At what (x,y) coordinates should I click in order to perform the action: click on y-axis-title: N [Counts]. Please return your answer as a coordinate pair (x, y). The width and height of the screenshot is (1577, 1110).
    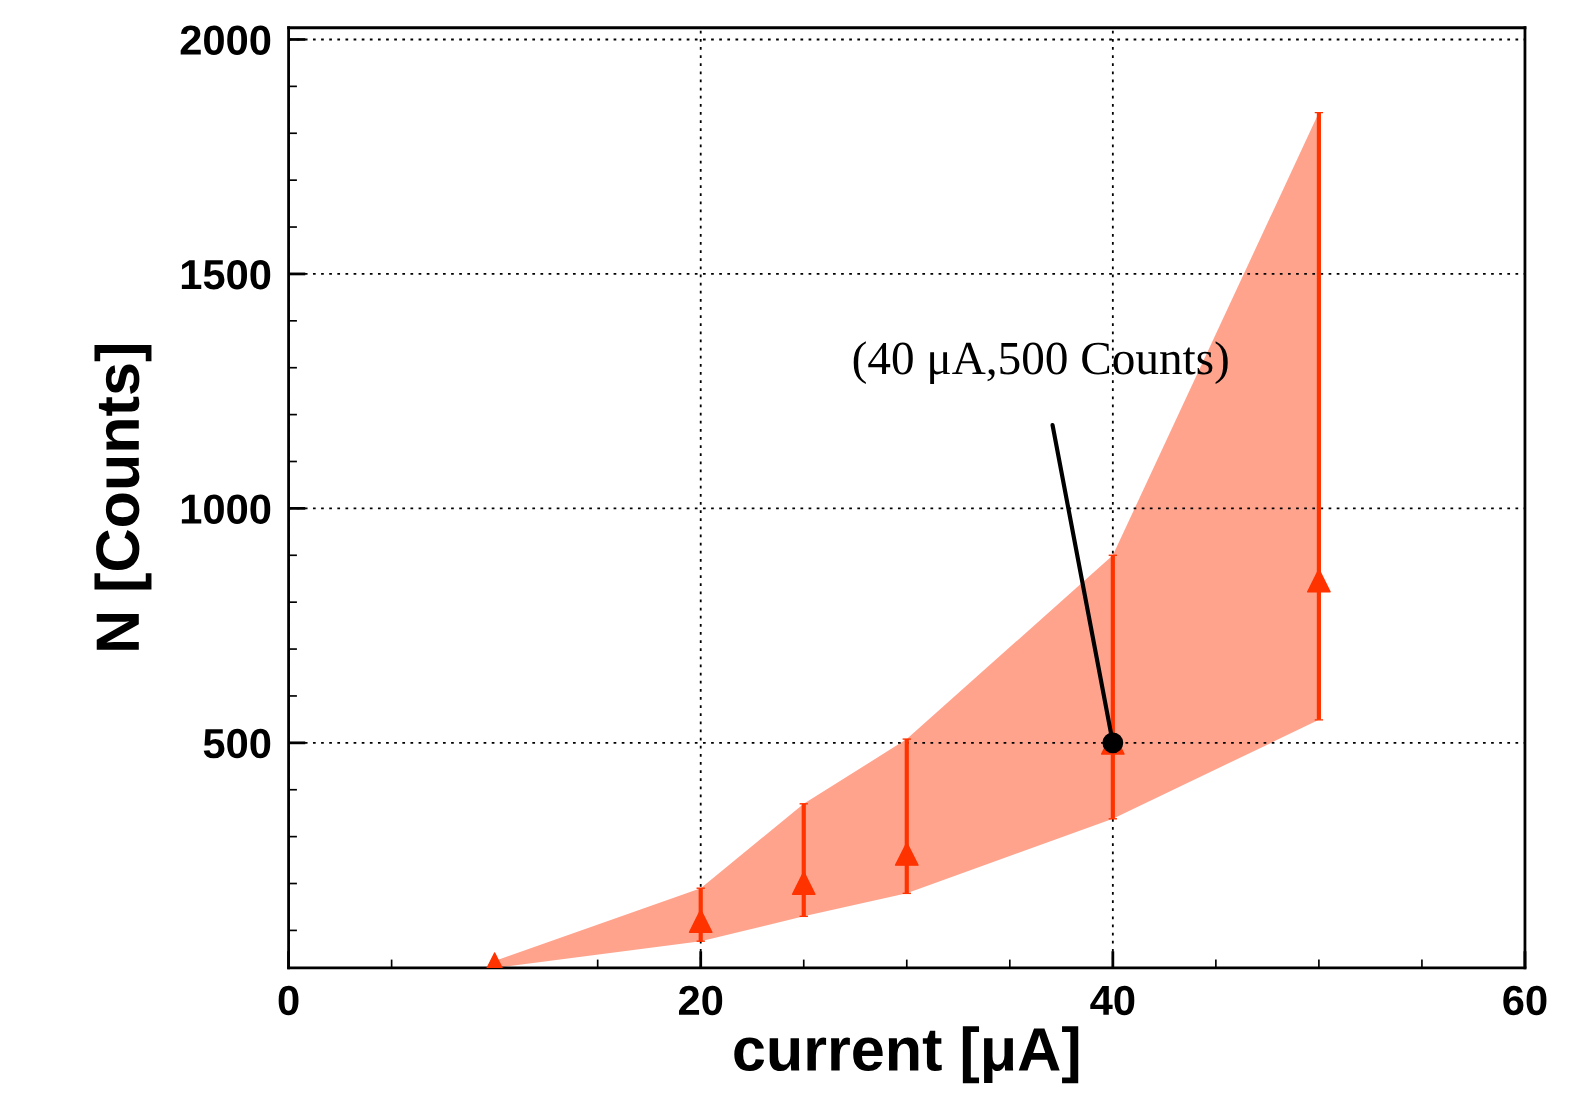
    Looking at the image, I should click on (123, 497).